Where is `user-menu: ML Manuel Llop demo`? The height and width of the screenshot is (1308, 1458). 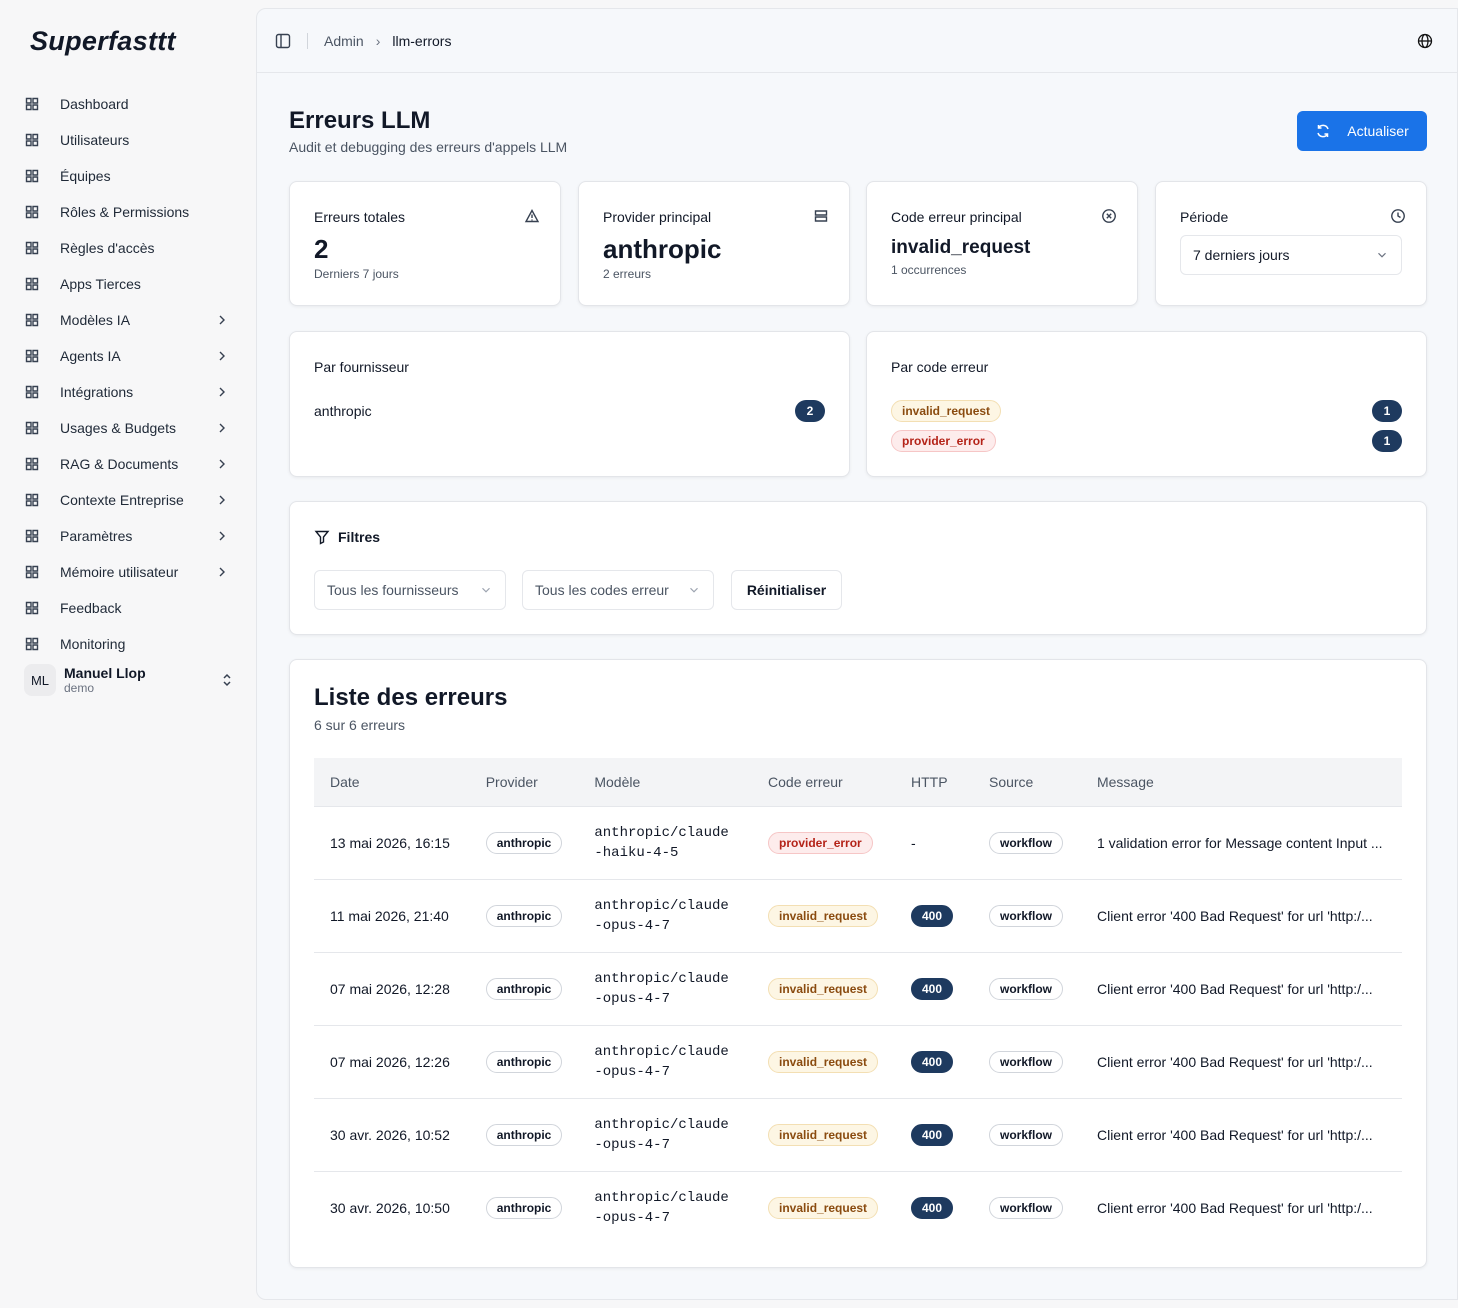 user-menu: ML Manuel Llop demo is located at coordinates (129, 680).